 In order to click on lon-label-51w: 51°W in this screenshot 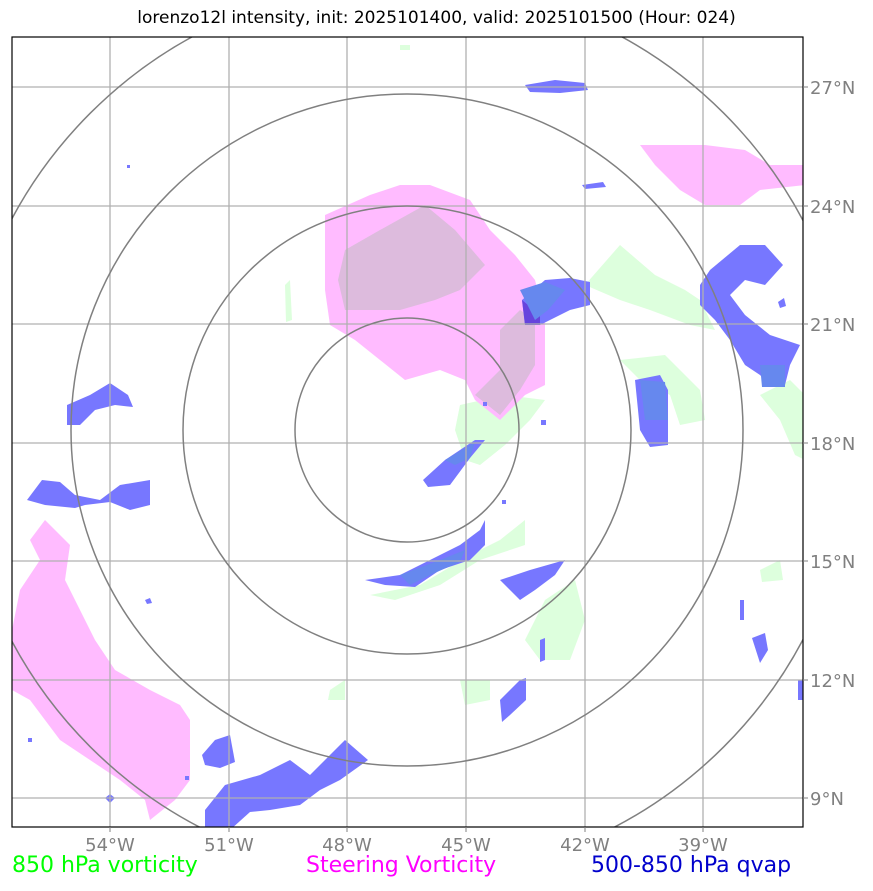, I will do `click(229, 845)`.